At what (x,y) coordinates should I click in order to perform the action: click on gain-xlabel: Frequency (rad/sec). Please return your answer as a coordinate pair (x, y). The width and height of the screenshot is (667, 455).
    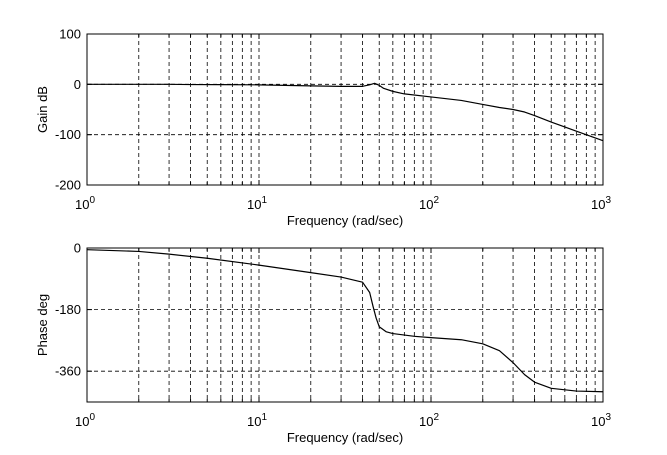
    Looking at the image, I should click on (345, 220).